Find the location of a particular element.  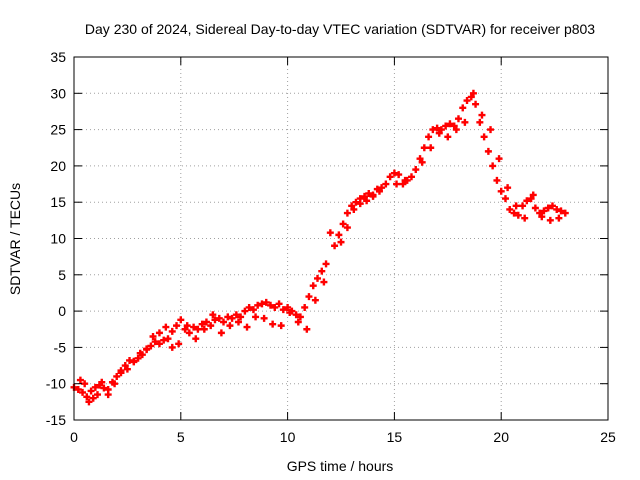

y-tick-label: -10 is located at coordinates (56, 384).